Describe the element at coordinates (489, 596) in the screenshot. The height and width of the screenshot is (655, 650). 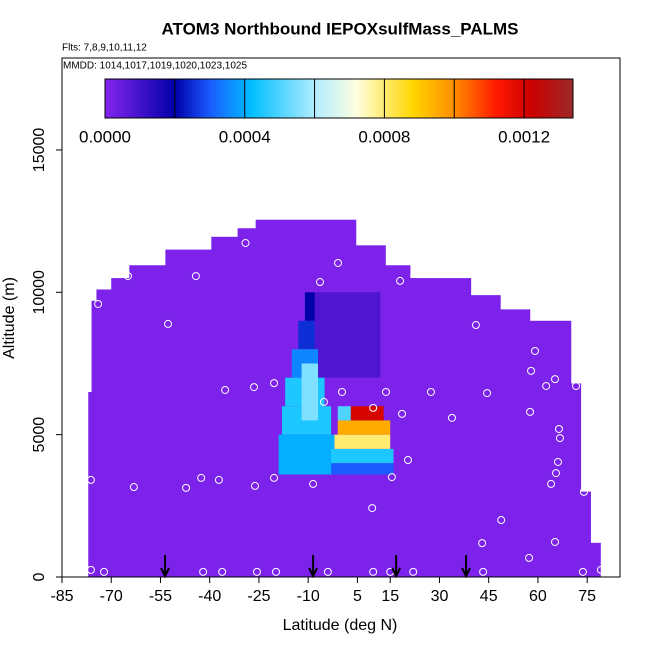
I see `x-tick-label: 45` at that location.